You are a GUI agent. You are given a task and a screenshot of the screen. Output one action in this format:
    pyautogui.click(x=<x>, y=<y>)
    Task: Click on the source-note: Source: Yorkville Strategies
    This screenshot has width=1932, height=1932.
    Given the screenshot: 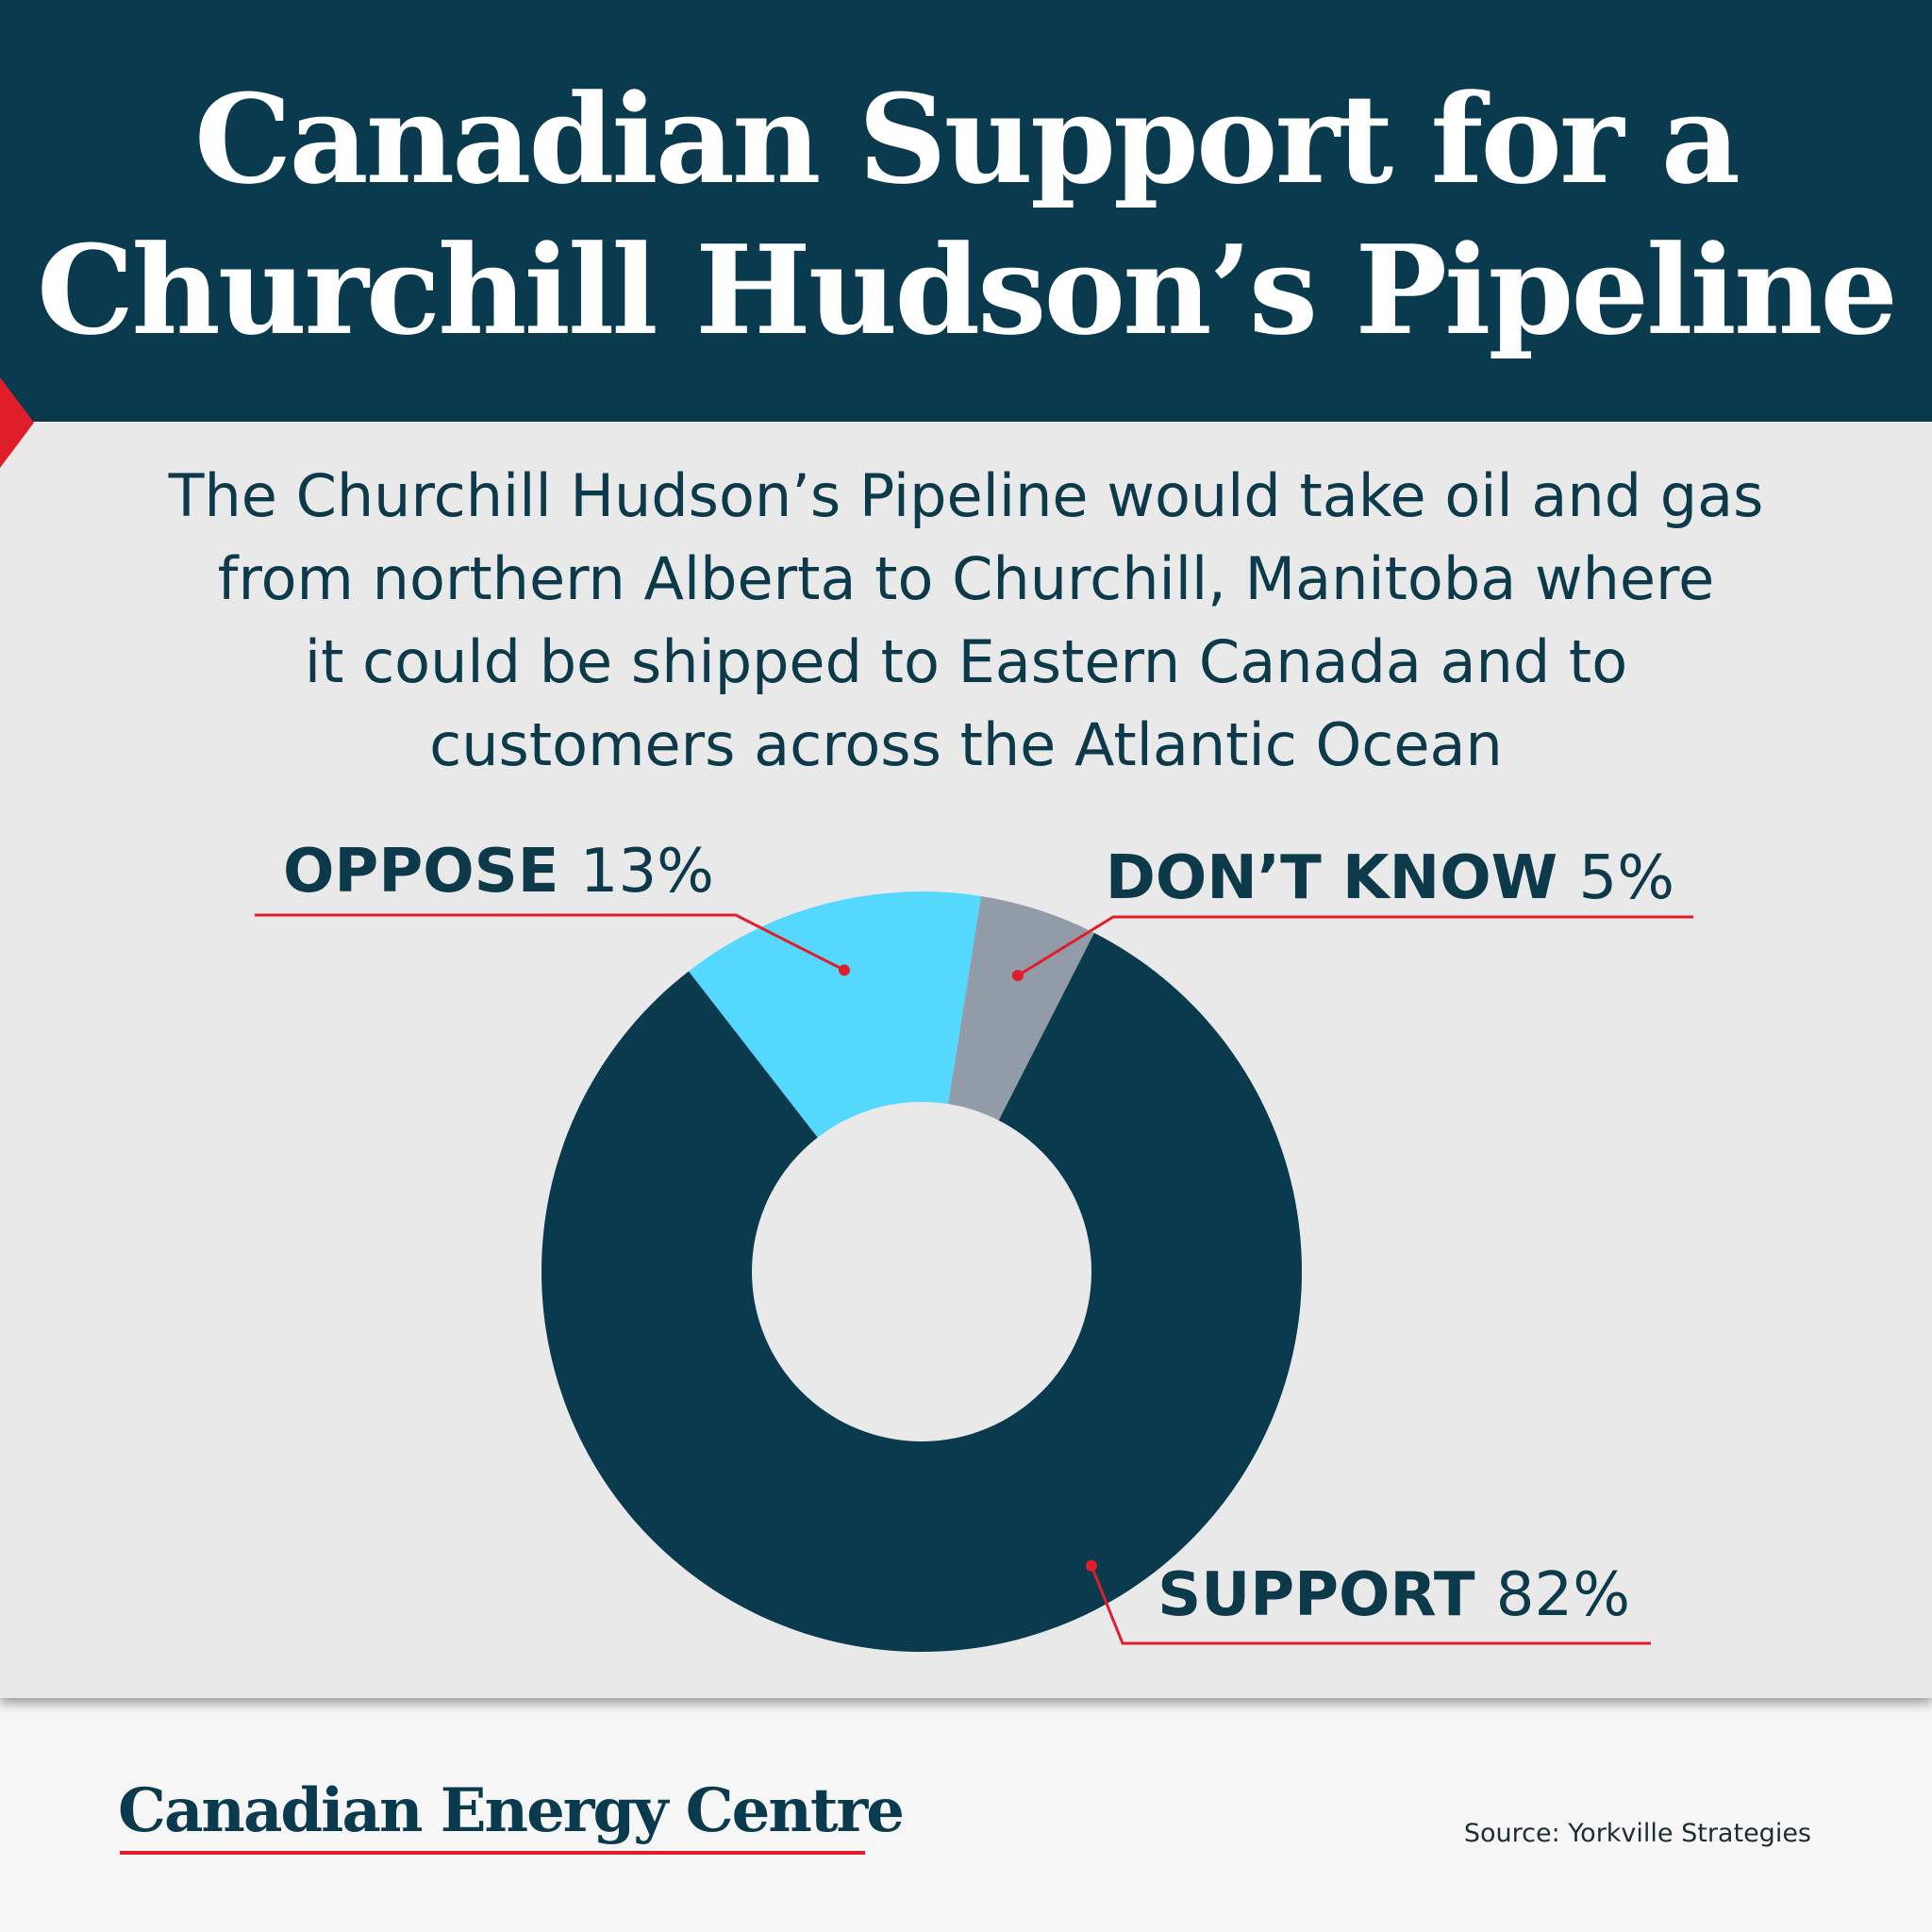 What is the action you would take?
    pyautogui.click(x=1637, y=1834)
    